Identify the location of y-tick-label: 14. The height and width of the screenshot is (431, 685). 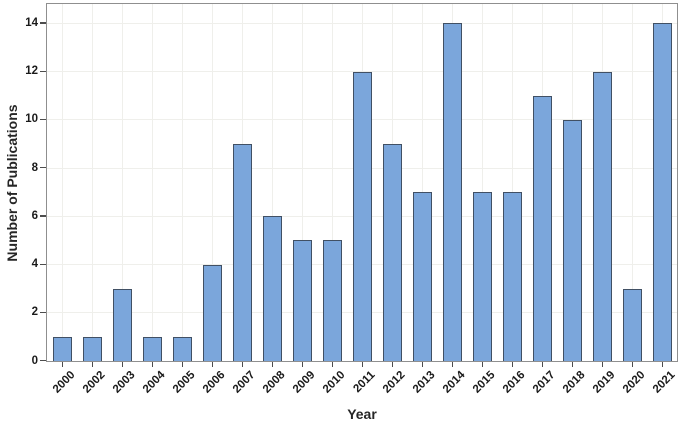
(31, 22).